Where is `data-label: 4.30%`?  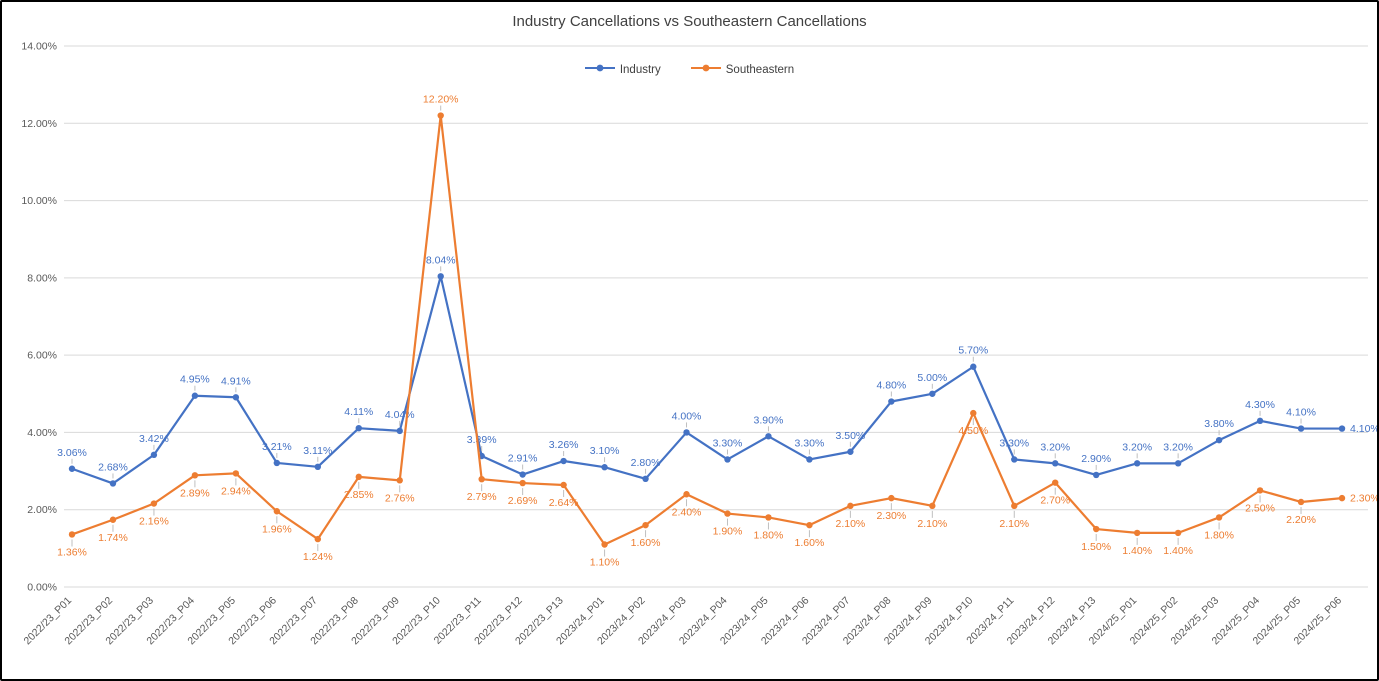 data-label: 4.30% is located at coordinates (1260, 405).